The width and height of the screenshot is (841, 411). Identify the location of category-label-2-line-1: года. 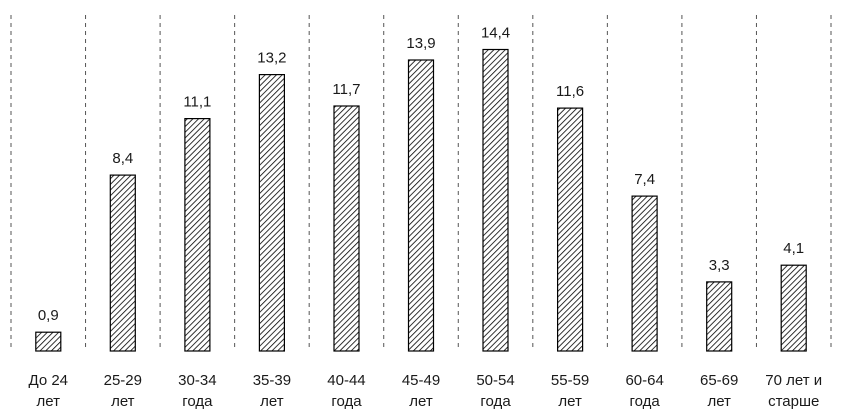
(197, 401).